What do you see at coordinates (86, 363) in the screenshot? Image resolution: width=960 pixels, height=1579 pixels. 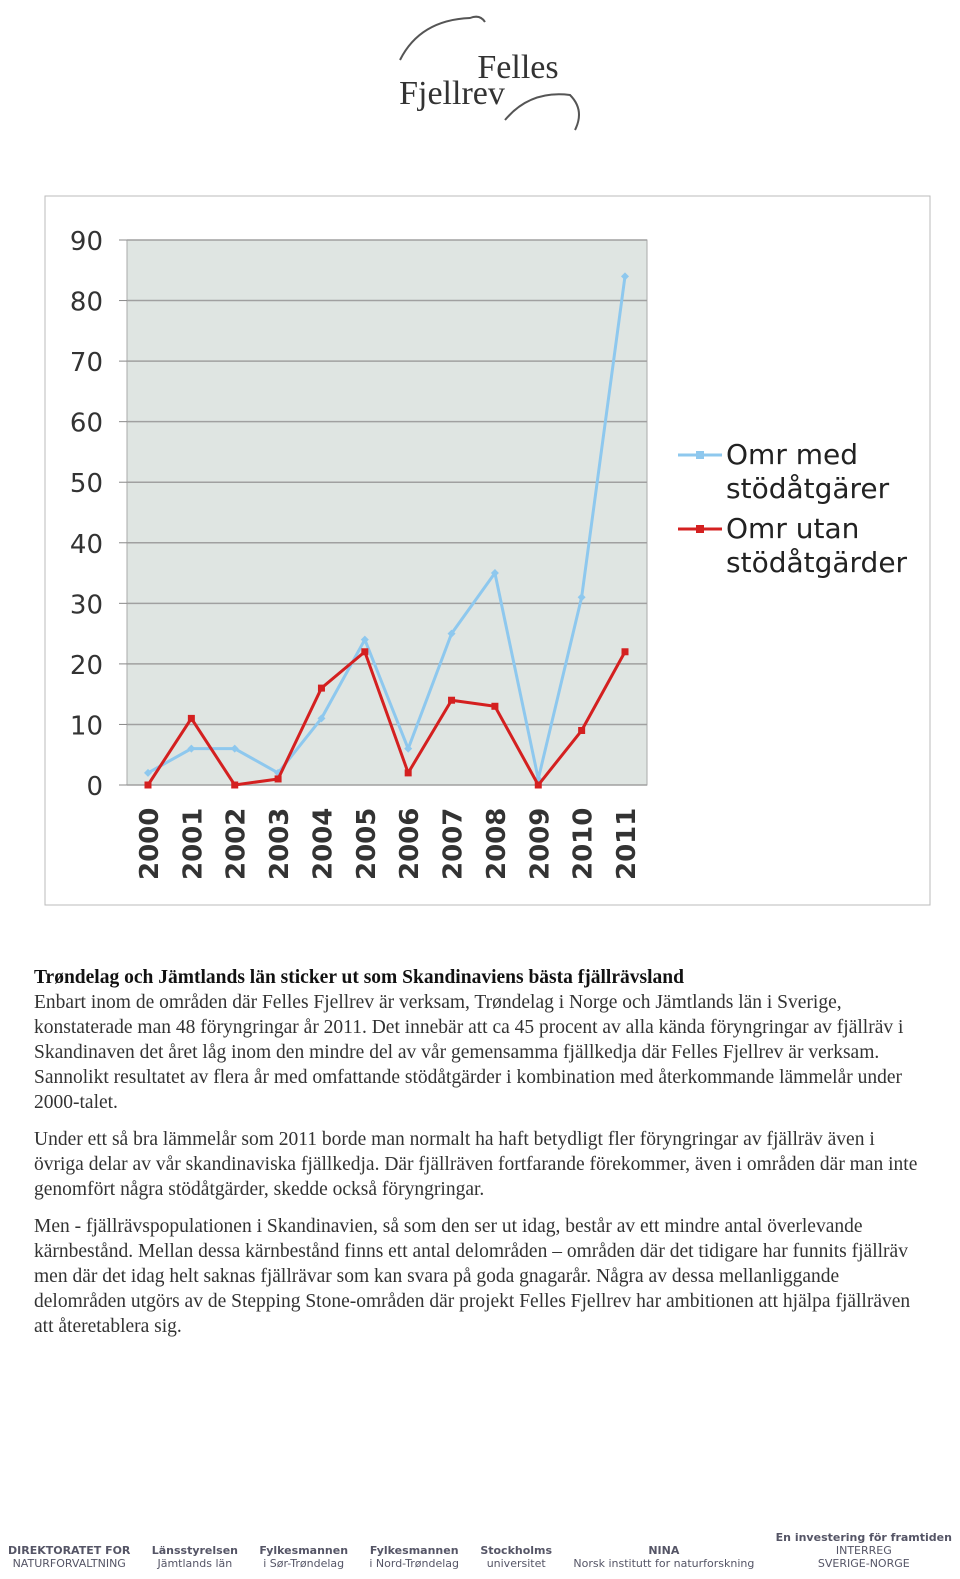 I see `y-tick-label: 70` at bounding box center [86, 363].